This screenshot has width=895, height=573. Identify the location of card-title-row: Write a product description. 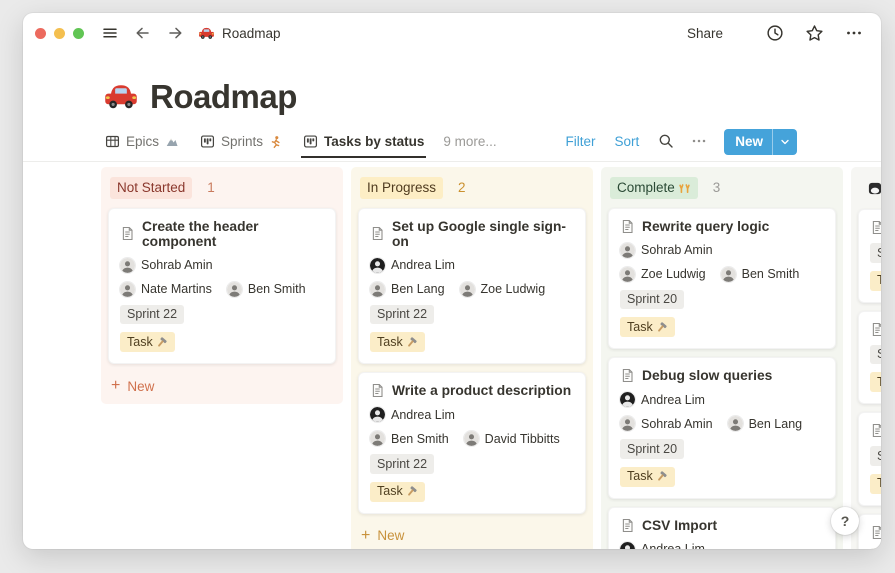
(472, 390).